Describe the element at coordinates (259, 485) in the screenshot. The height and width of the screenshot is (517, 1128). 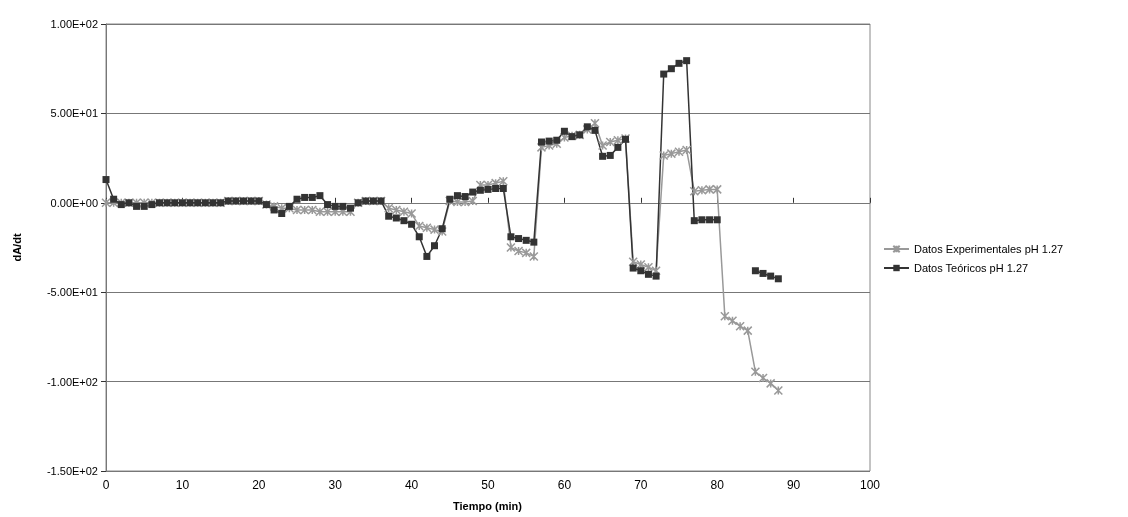
I see `x-tick-label: 20` at that location.